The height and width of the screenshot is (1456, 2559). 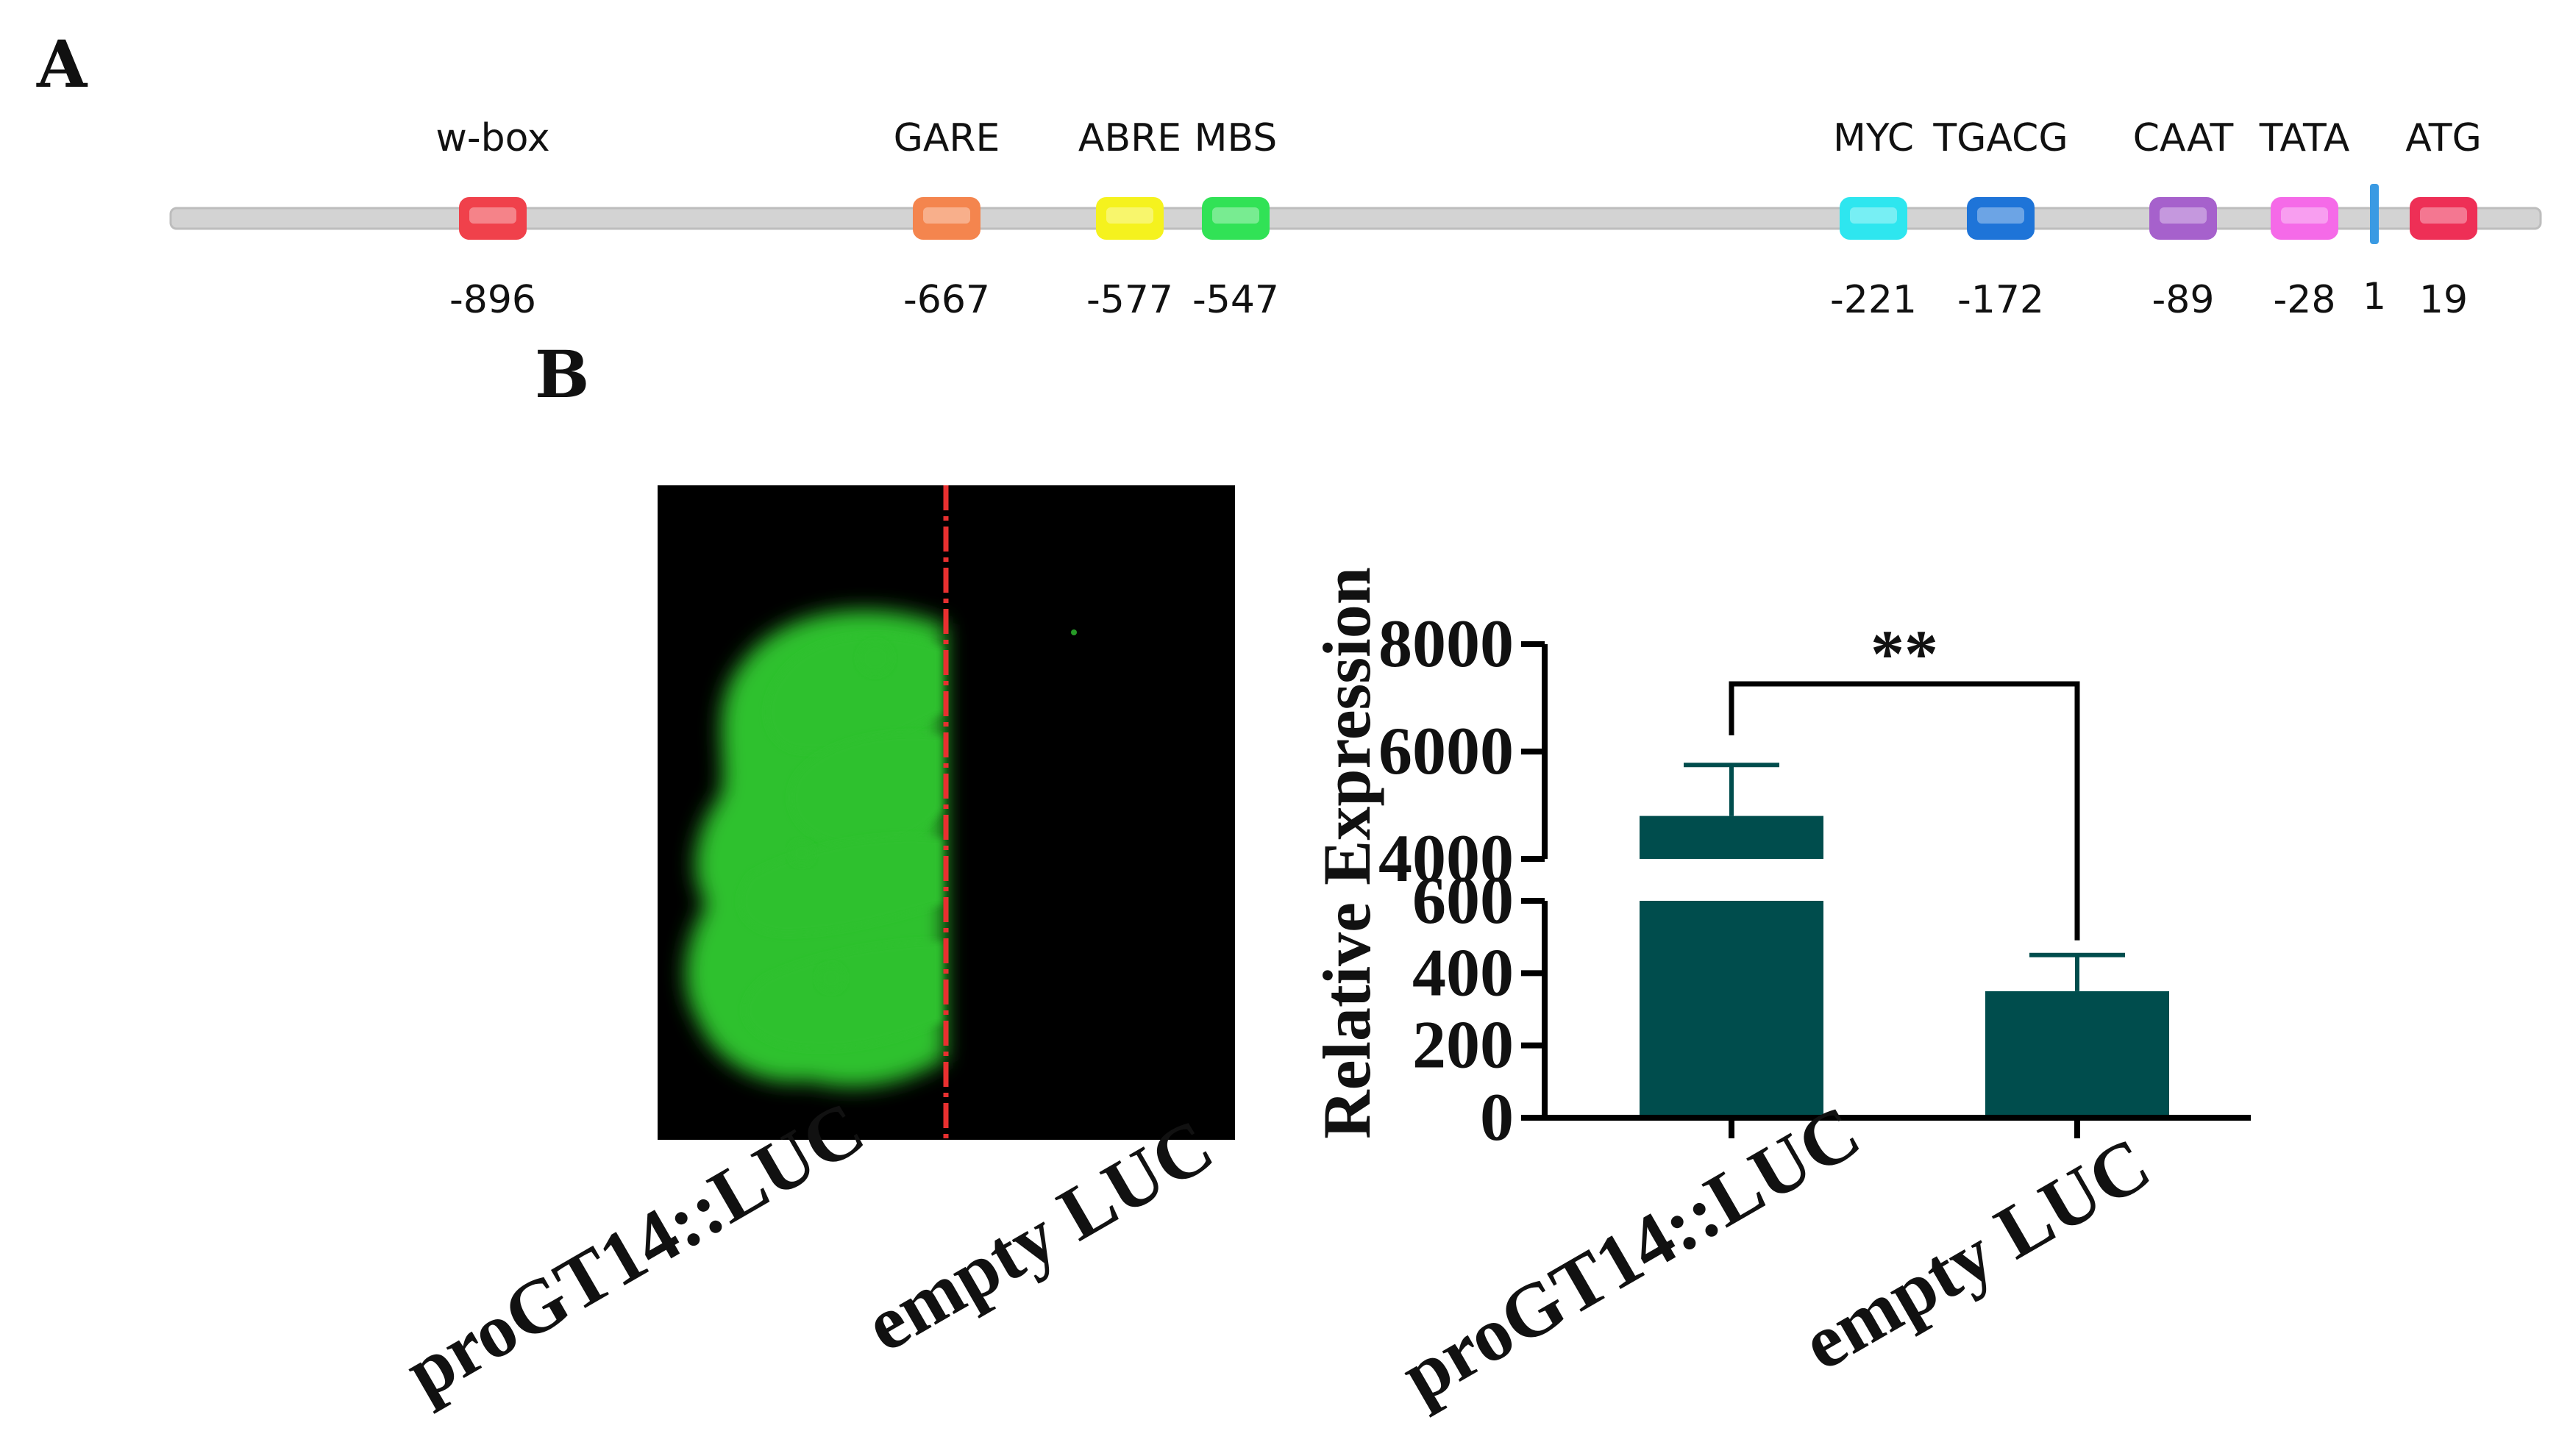 What do you see at coordinates (881, 849) in the screenshot?
I see `fluorescent-leaf-signal` at bounding box center [881, 849].